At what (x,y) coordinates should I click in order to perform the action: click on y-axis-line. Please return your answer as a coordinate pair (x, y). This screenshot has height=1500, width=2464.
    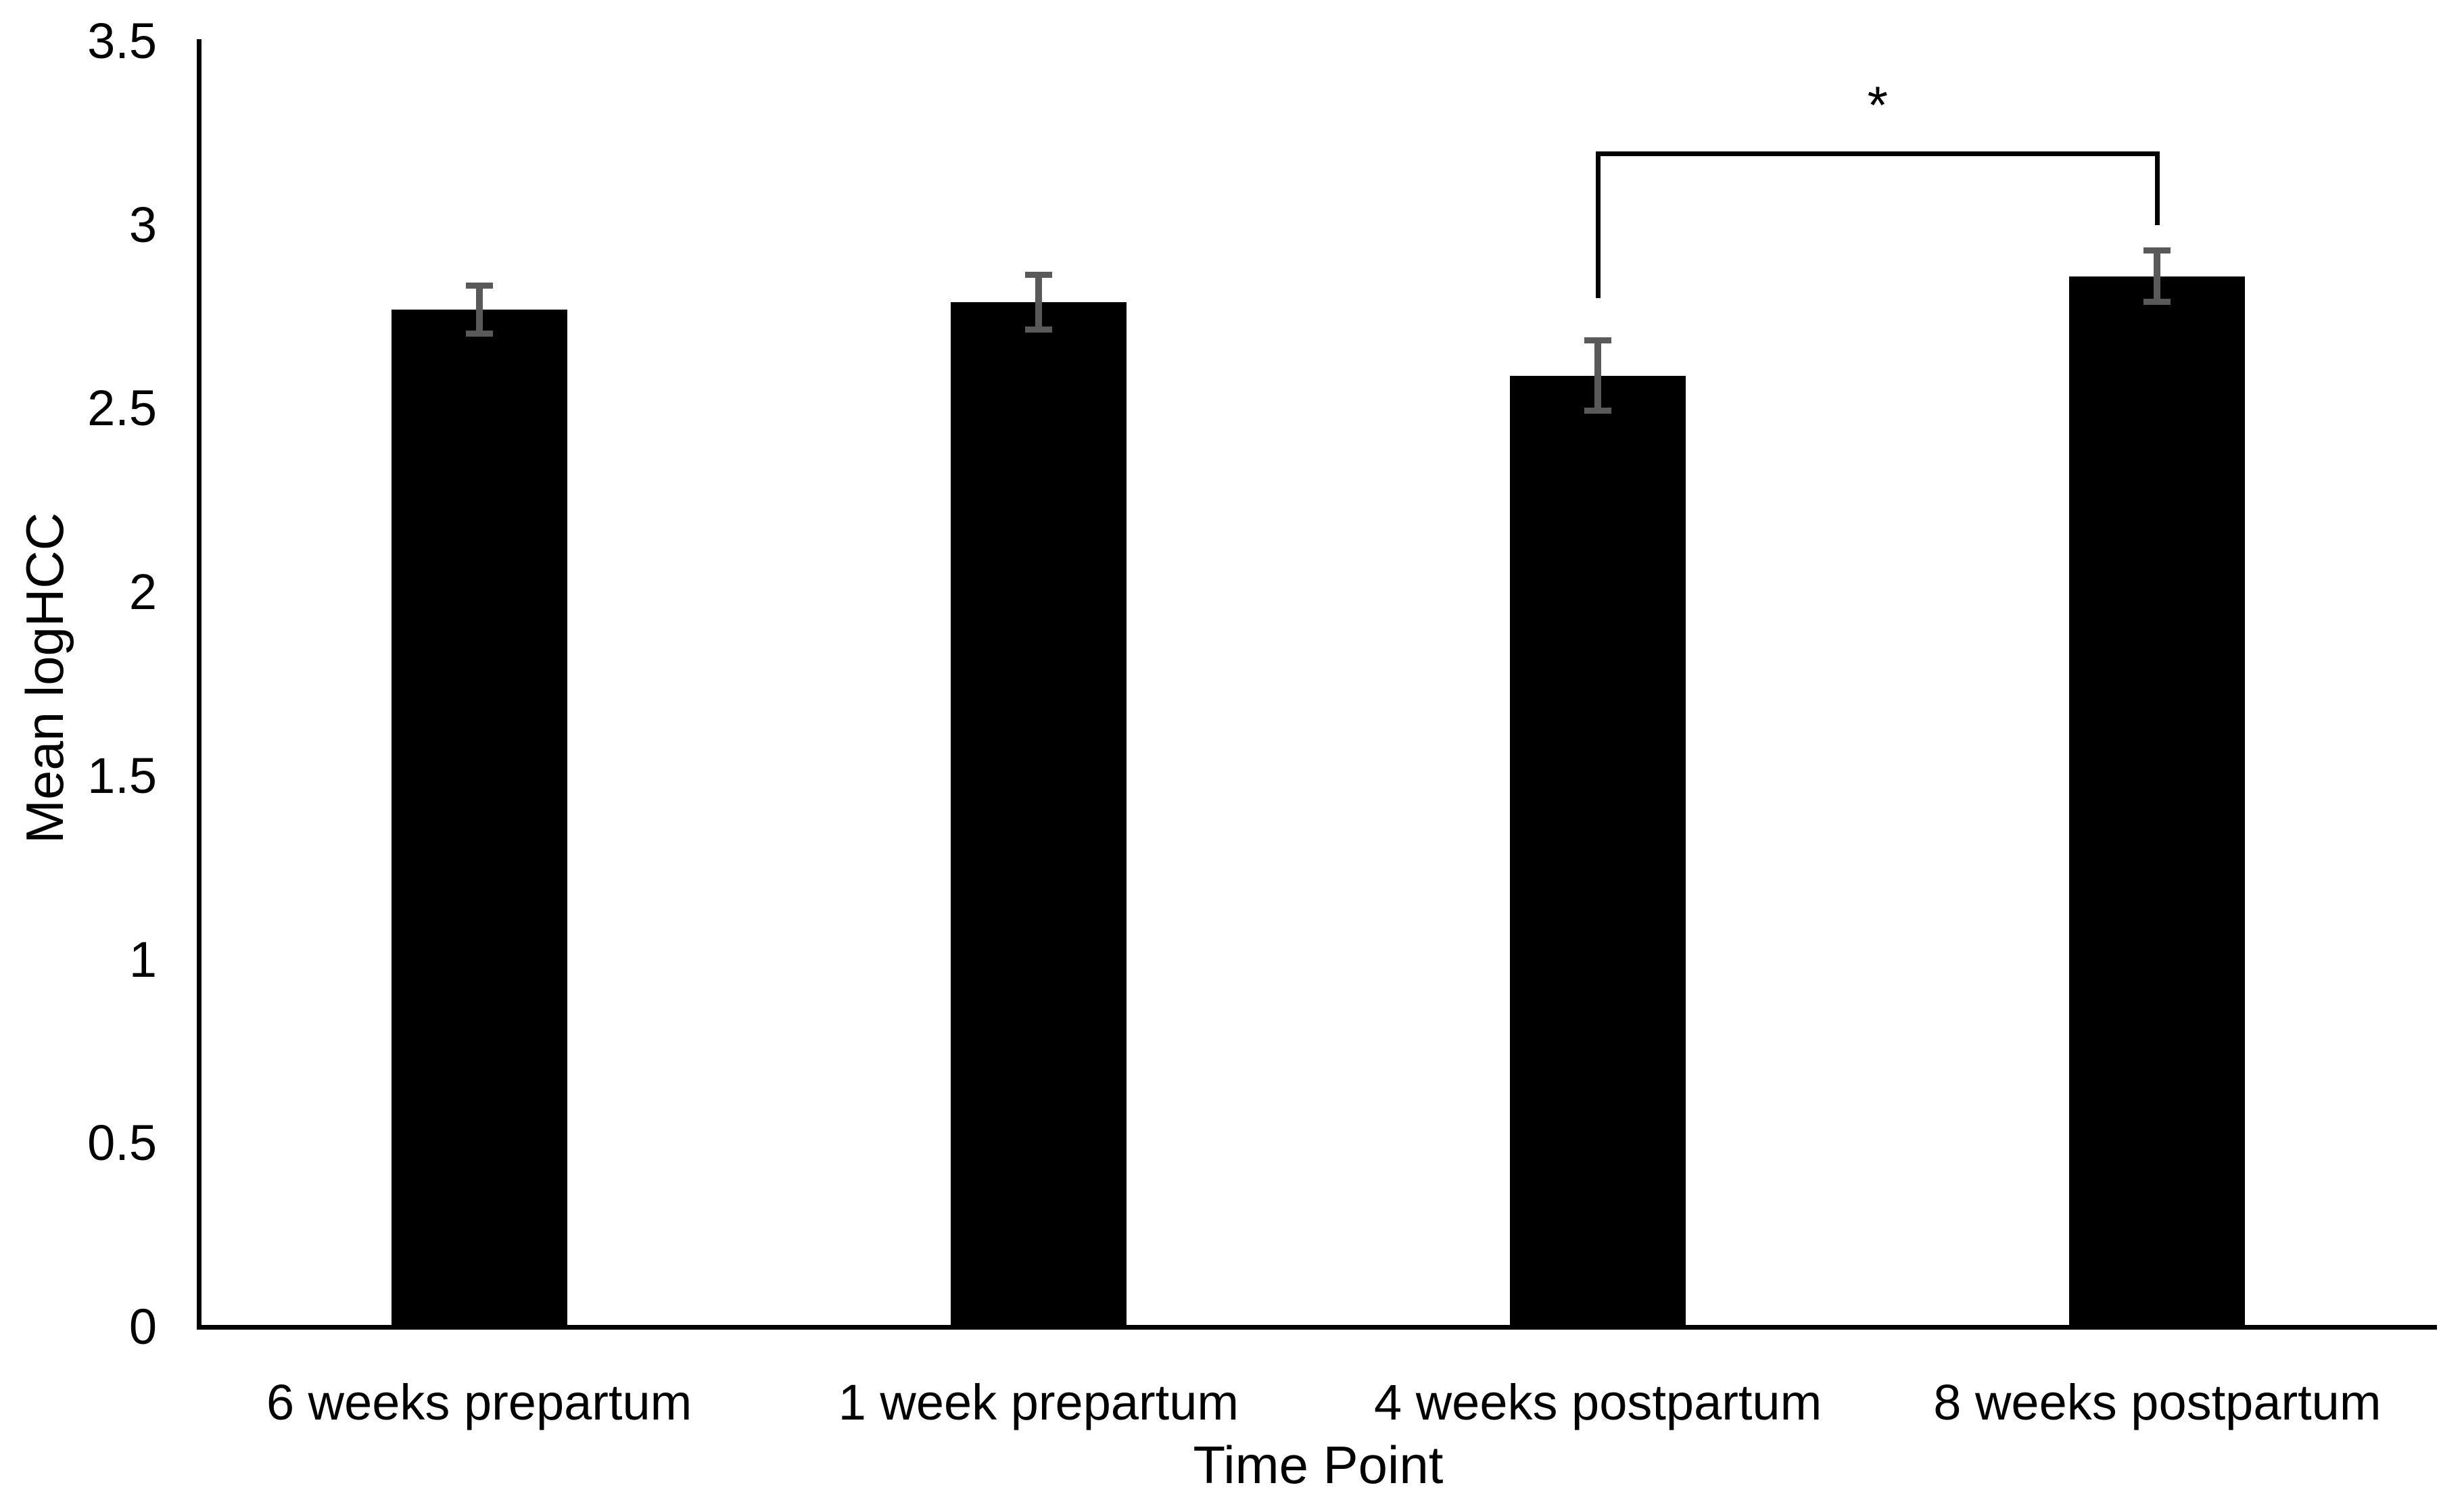
    Looking at the image, I should click on (199, 684).